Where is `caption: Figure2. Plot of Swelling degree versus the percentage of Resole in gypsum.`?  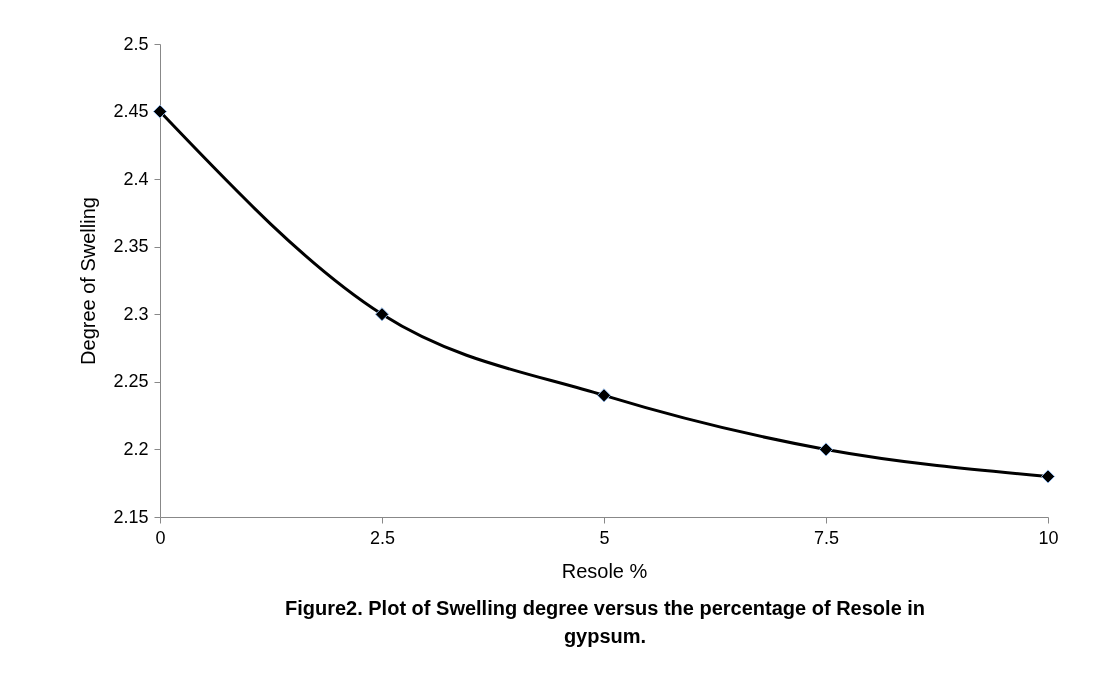
caption: Figure2. Plot of Swelling degree versus the percentage of Resole in gypsum. is located at coordinates (605, 622).